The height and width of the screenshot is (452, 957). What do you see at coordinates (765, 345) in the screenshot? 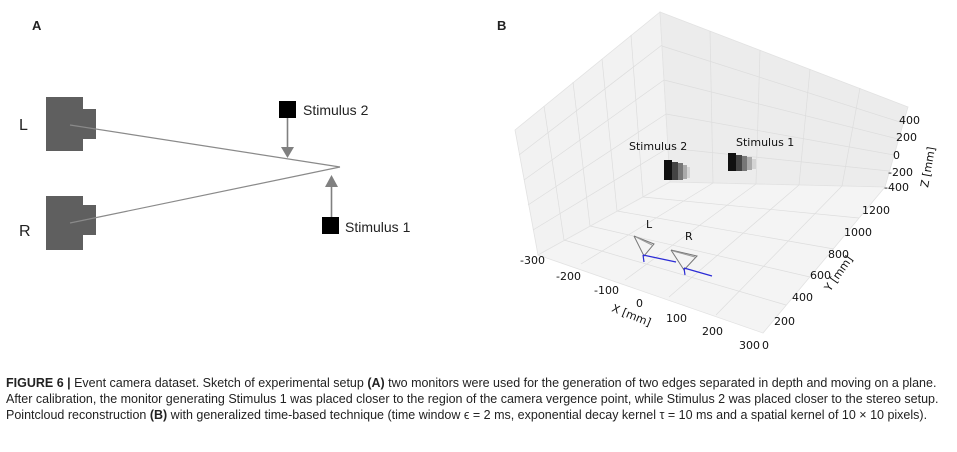
I see `y-tick-1: 0` at bounding box center [765, 345].